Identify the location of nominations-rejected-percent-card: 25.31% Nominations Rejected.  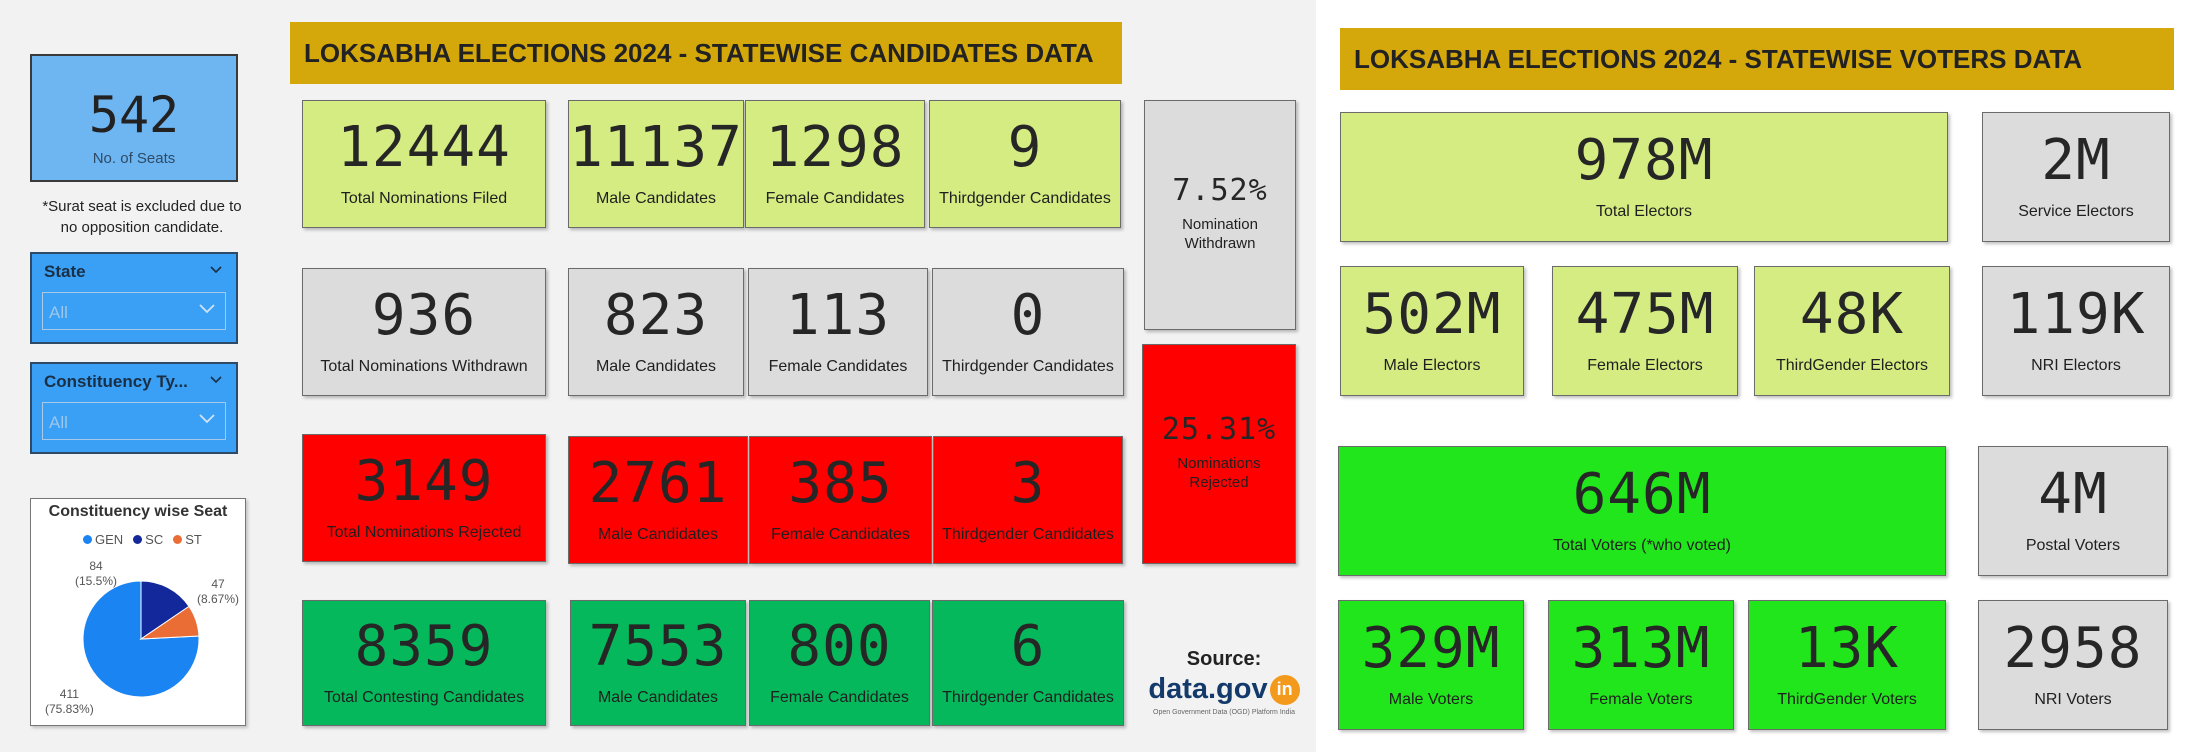
(1219, 454).